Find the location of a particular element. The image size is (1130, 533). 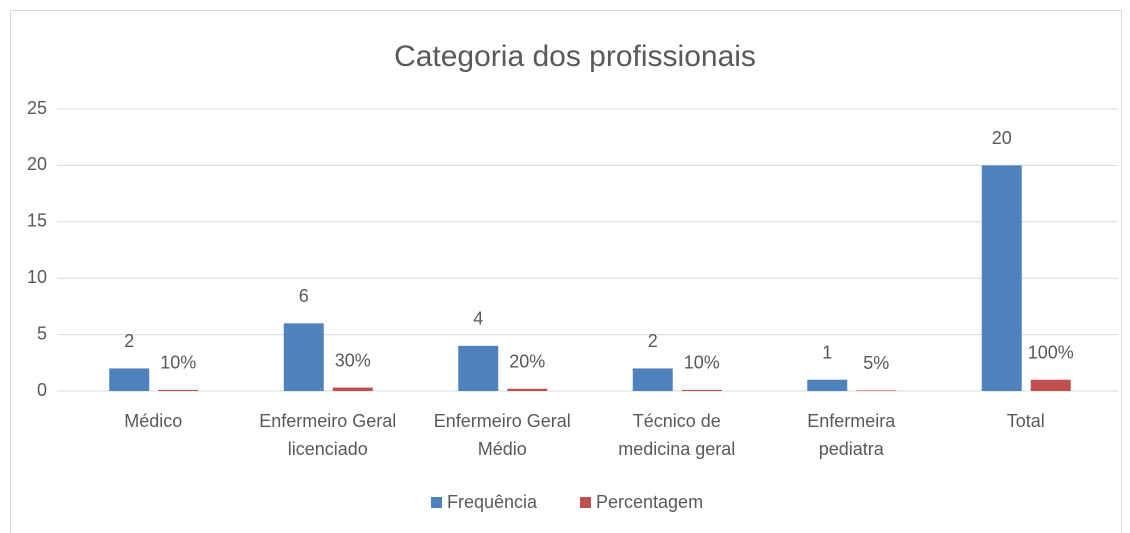

x-tick-label: Técnico de medicina geral is located at coordinates (677, 435).